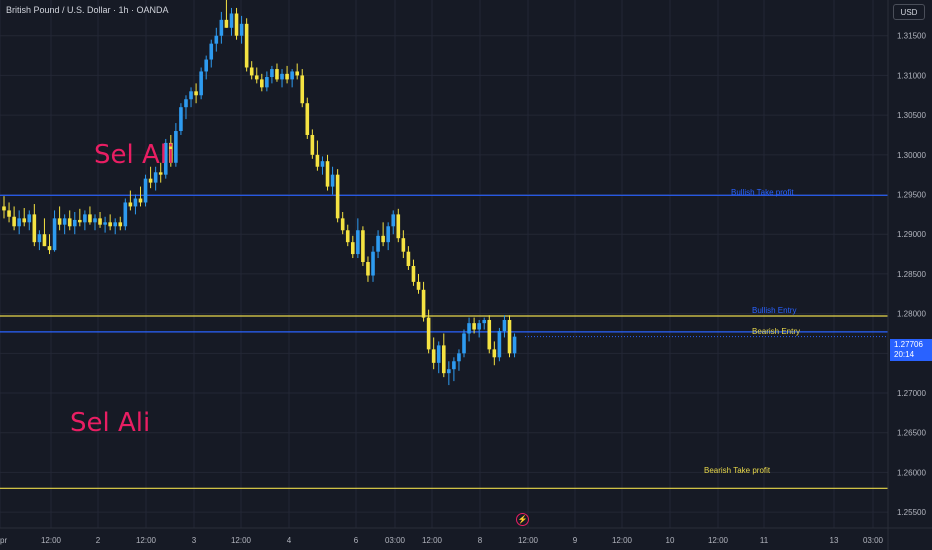  Describe the element at coordinates (911, 393) in the screenshot. I see `price-tick-label: 1.27000` at that location.